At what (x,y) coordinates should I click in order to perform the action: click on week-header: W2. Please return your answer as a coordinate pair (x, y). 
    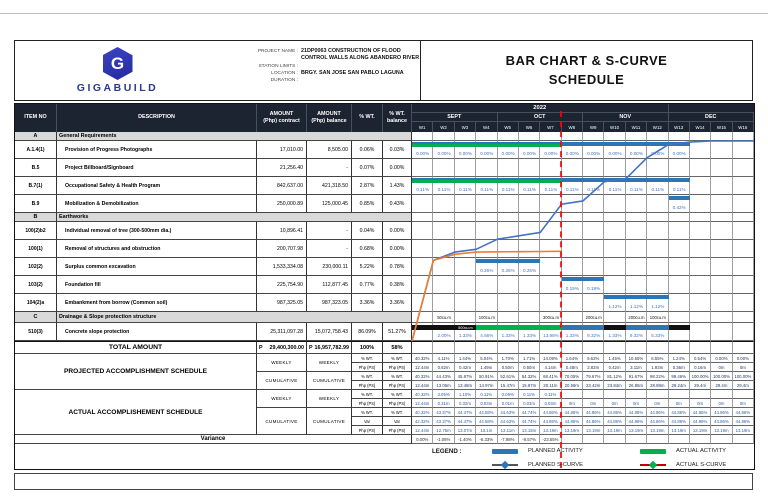
    Looking at the image, I should click on (444, 126).